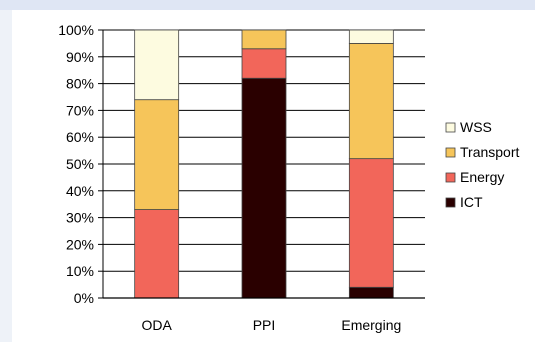  Describe the element at coordinates (156, 325) in the screenshot. I see `x-tick-label: ODA` at that location.